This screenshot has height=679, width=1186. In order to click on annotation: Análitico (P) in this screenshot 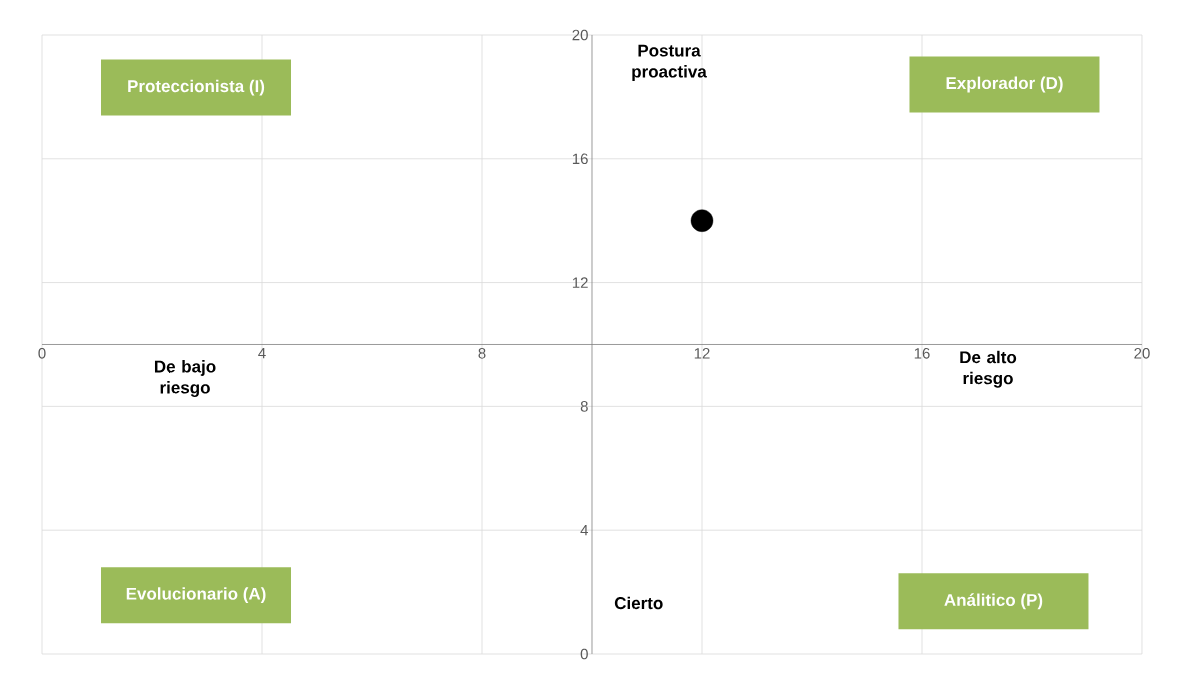, I will do `click(993, 601)`.